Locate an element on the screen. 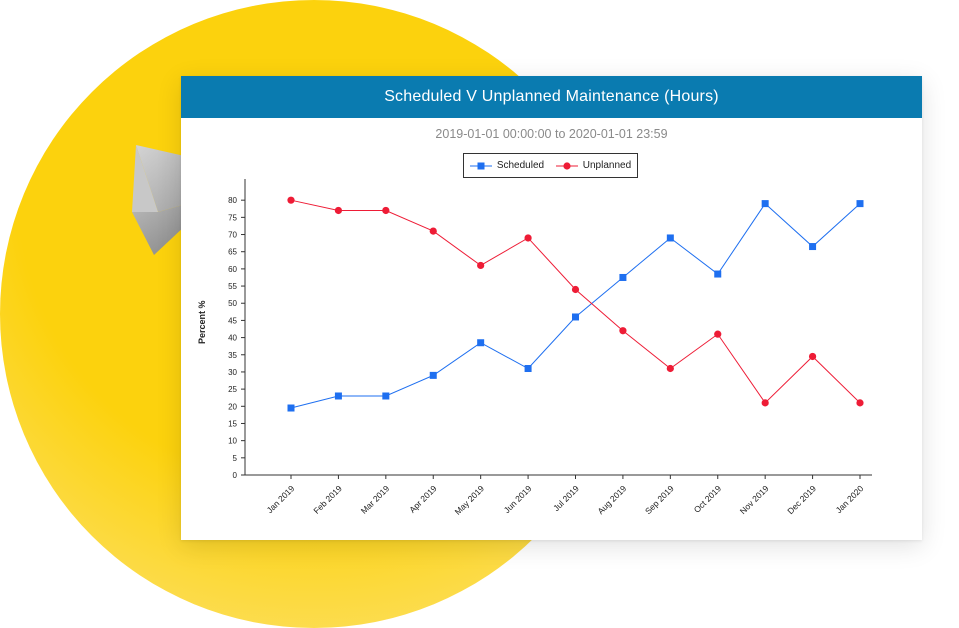 This screenshot has height=628, width=959. y-tick-label: 40 is located at coordinates (232, 338).